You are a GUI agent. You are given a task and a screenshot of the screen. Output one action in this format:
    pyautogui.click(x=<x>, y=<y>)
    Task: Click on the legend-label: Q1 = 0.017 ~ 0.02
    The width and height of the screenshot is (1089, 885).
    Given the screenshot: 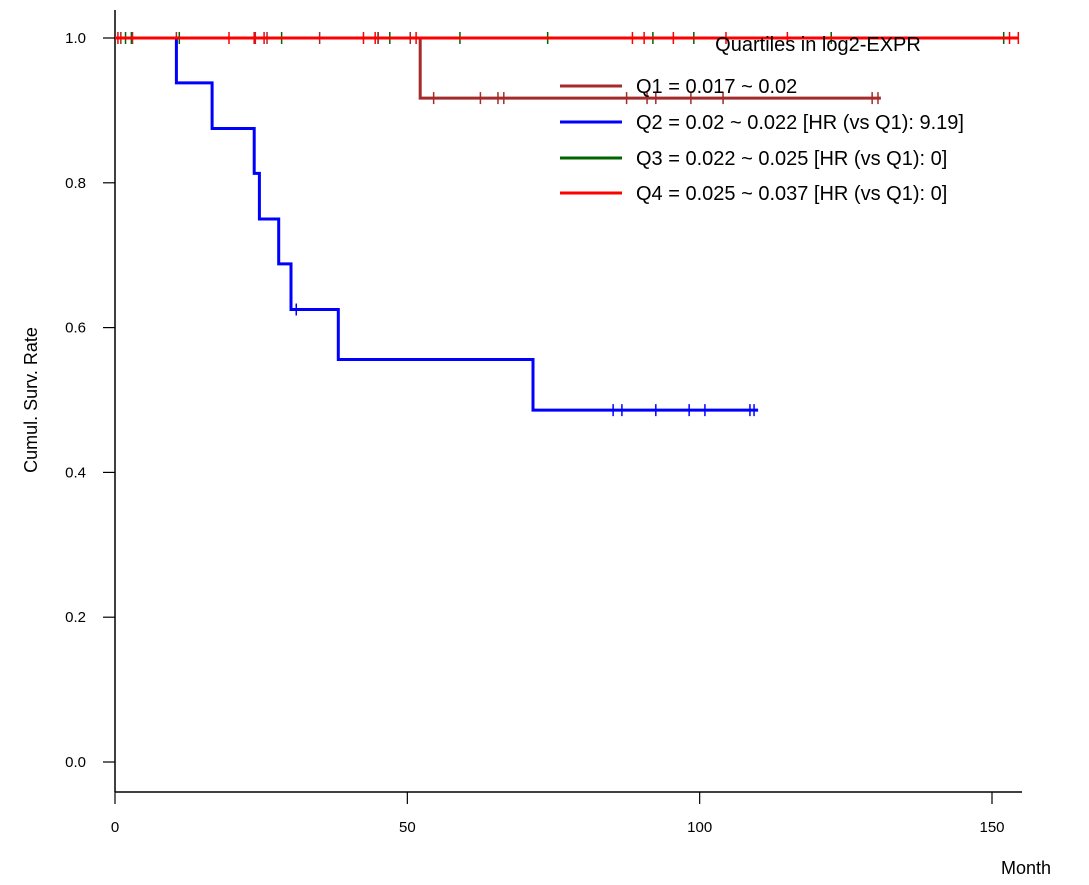 What is the action you would take?
    pyautogui.click(x=716, y=87)
    